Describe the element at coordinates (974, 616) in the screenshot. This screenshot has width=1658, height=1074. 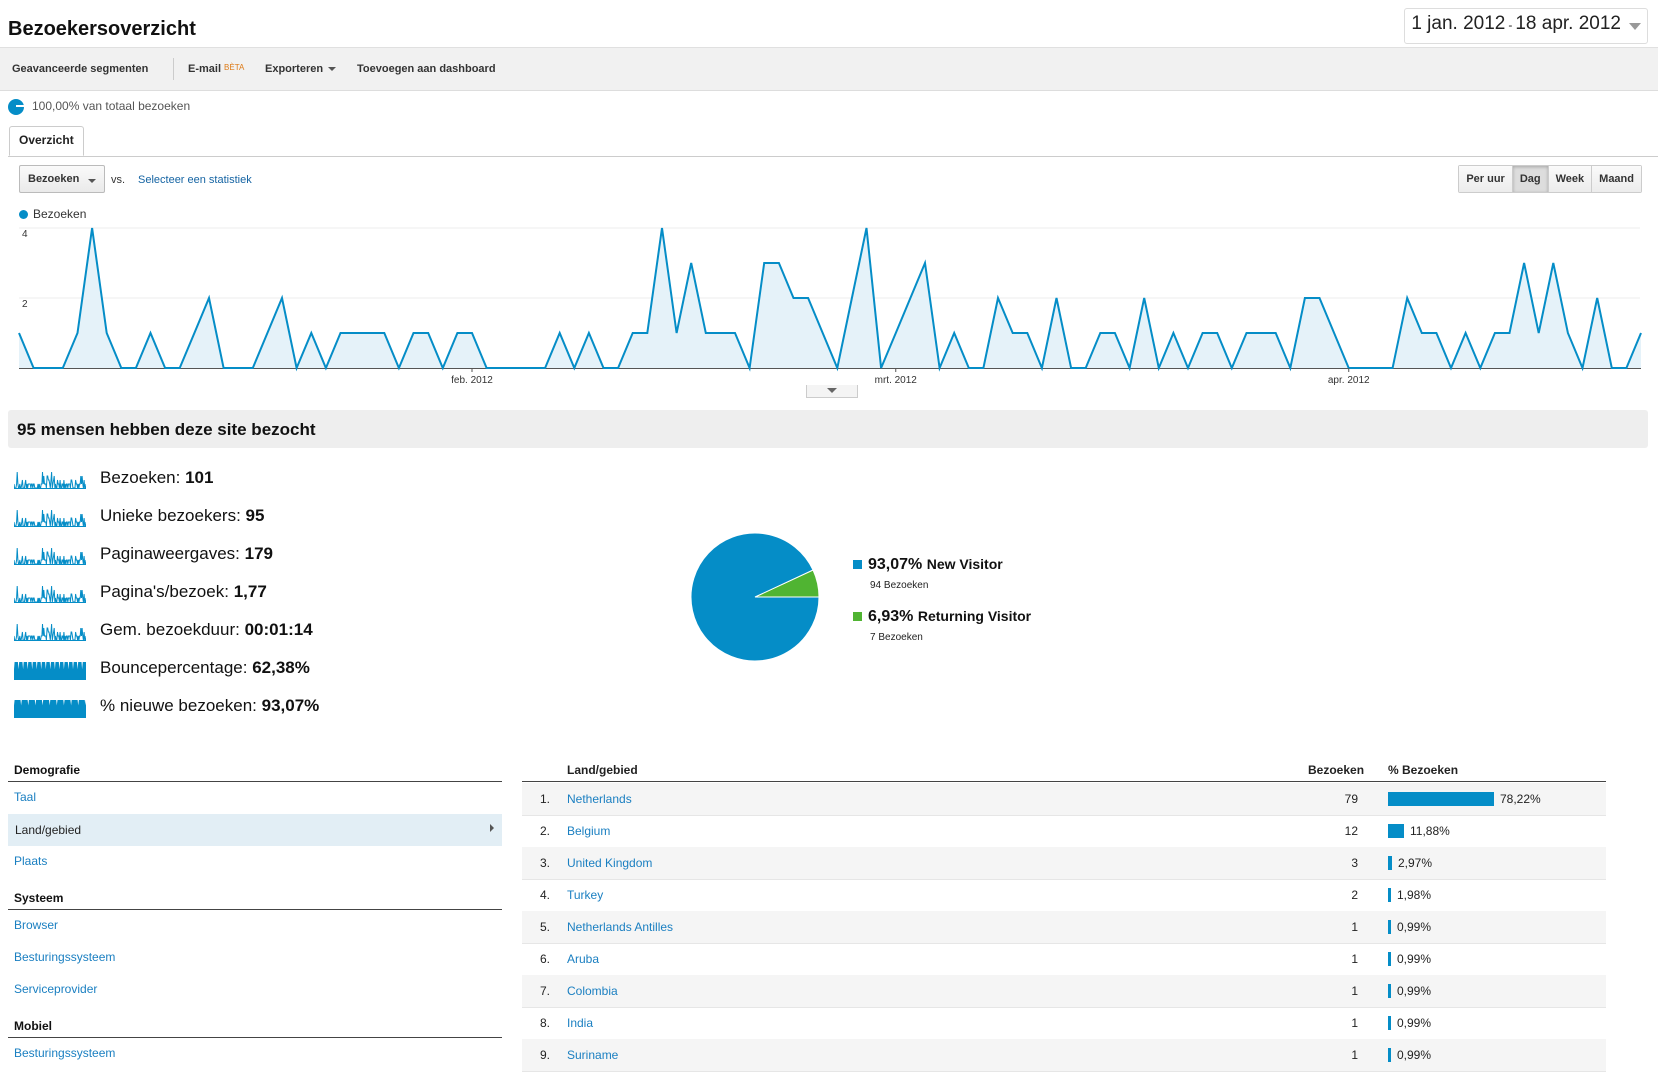
I see `pie-legend-label: Returning Visitor` at that location.